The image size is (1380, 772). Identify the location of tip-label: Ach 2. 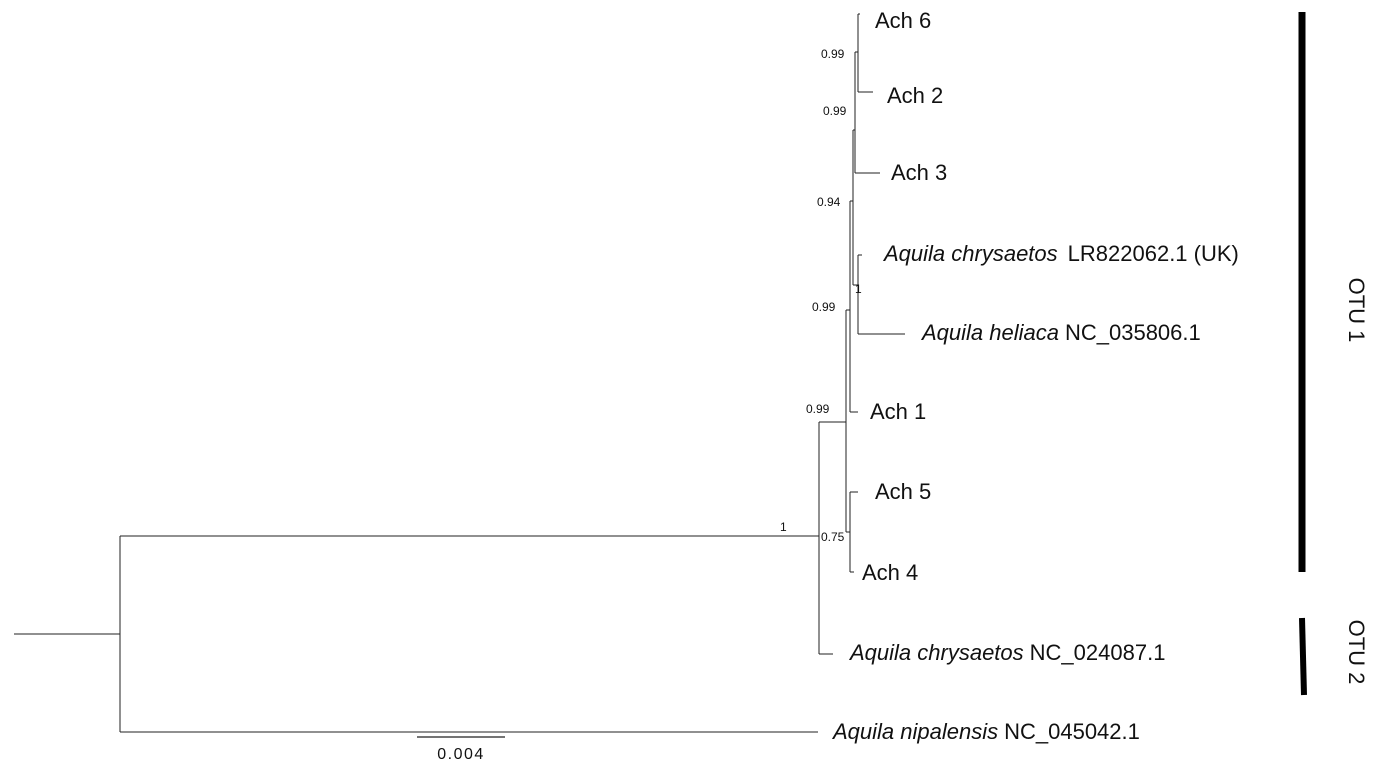
(915, 95).